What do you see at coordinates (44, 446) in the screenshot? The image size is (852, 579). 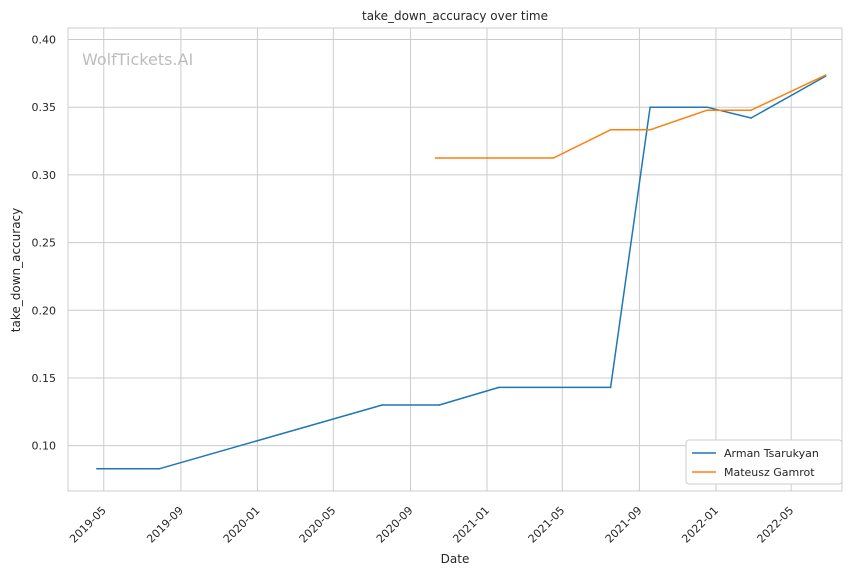 I see `y-tick-label-0-10: 0.10` at bounding box center [44, 446].